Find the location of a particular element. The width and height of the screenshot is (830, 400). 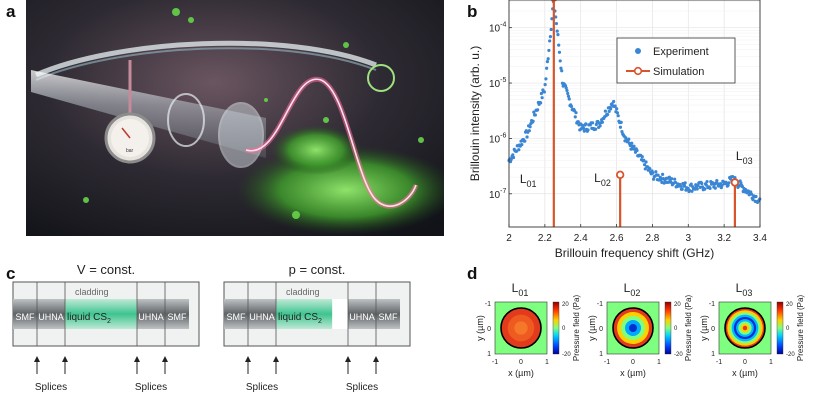

core-boundary is located at coordinates (745, 328).